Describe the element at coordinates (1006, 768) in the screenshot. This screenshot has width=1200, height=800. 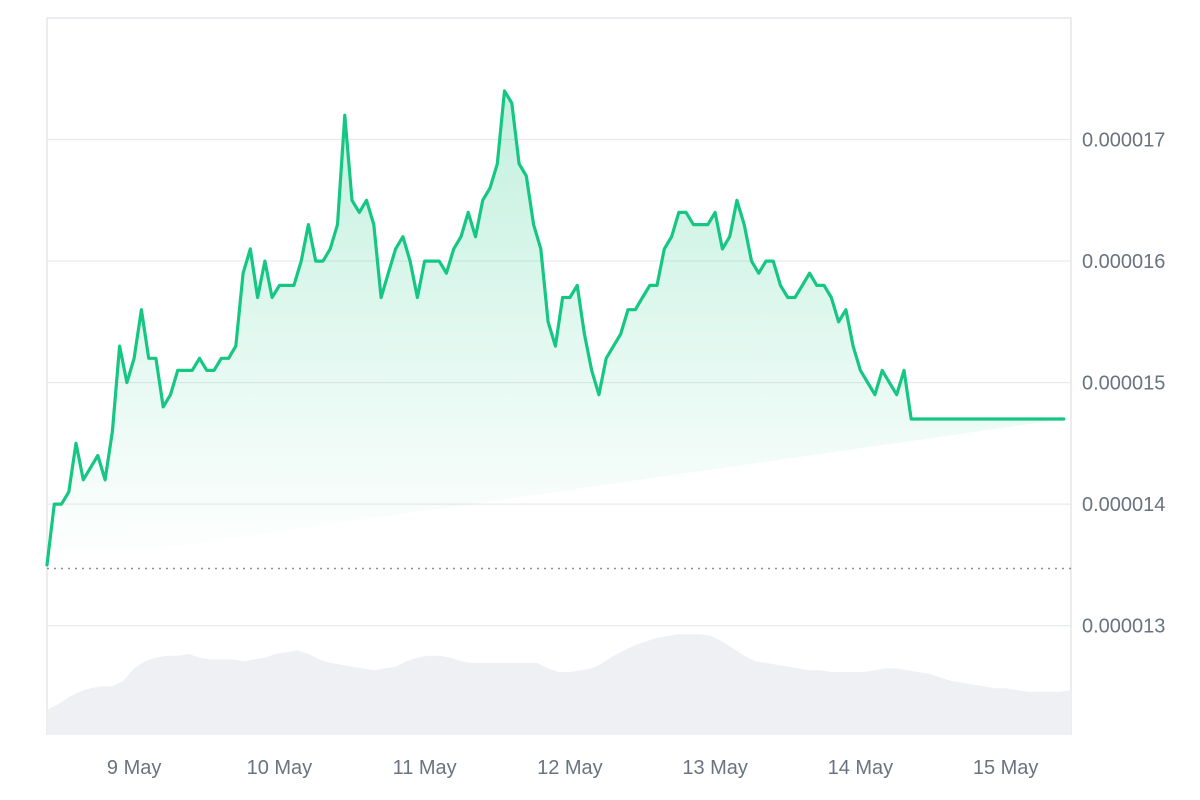
I see `x-tick-label-6: 15 May` at that location.